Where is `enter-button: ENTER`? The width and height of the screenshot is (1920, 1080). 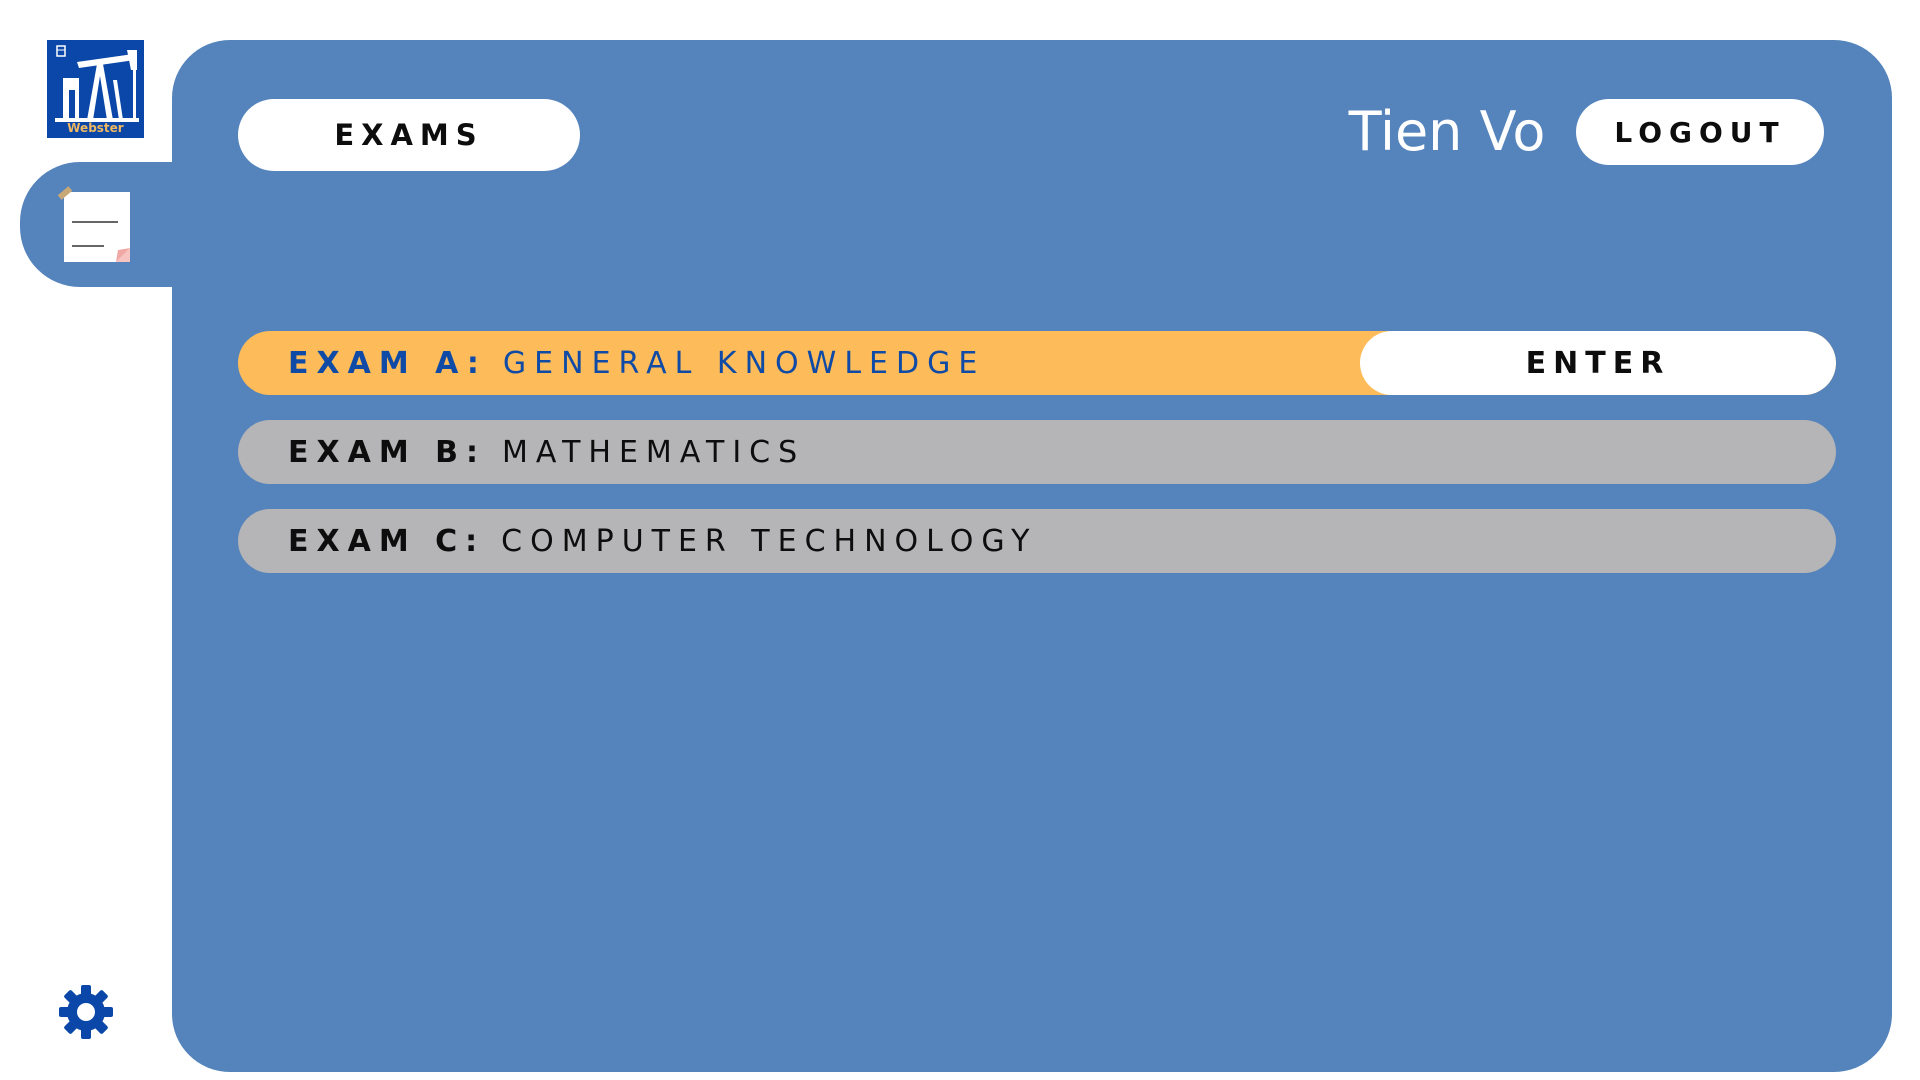 enter-button: ENTER is located at coordinates (1598, 363).